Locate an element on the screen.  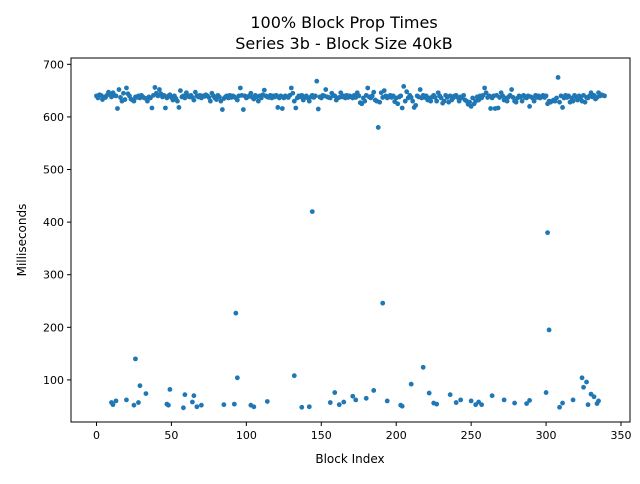
x-tick-label: 300 is located at coordinates (546, 435).